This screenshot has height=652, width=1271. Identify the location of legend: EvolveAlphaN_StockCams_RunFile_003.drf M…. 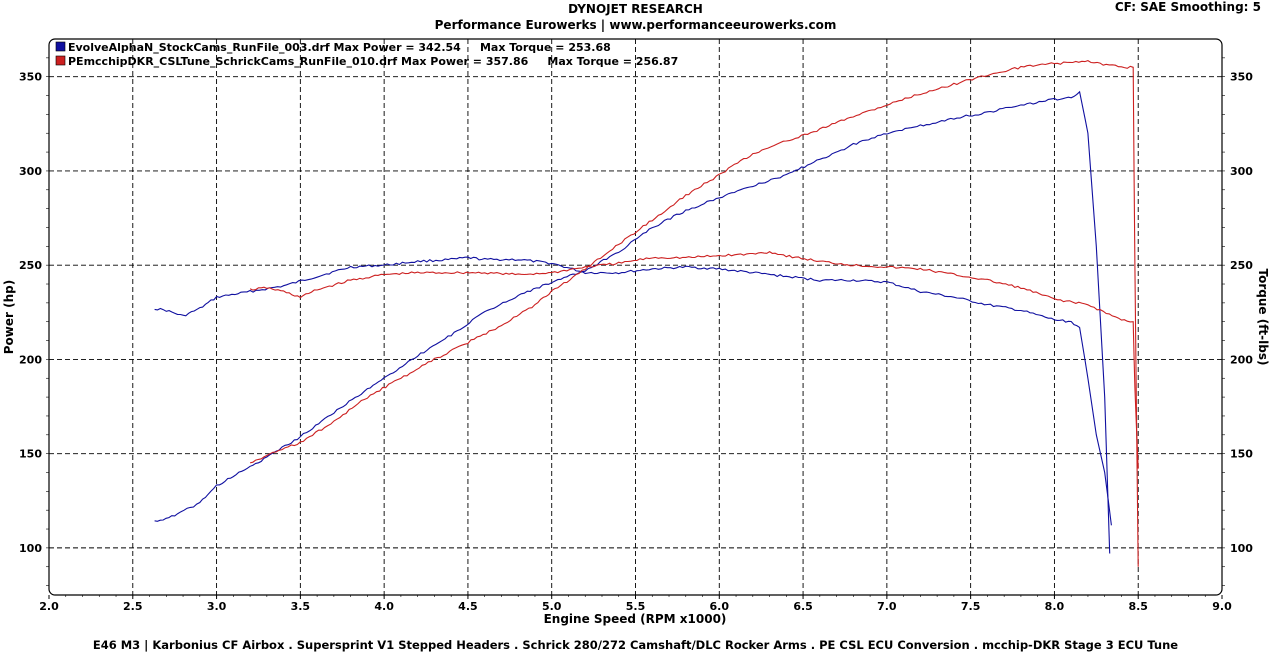
(366, 54).